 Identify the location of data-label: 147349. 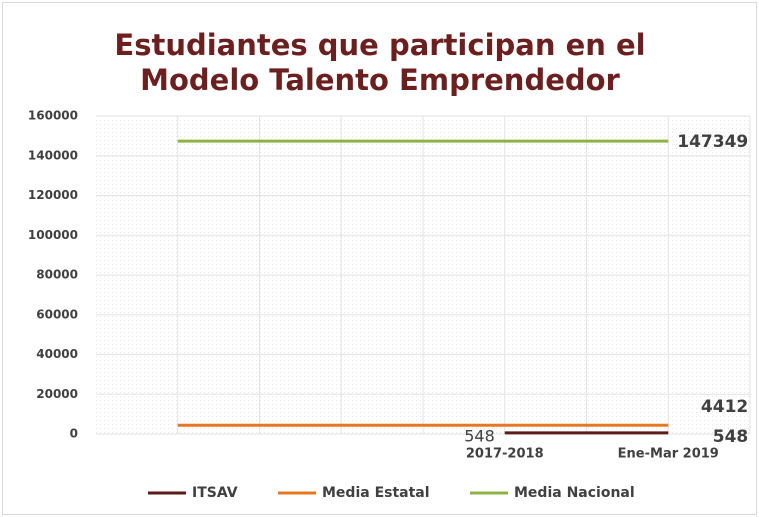
(712, 142).